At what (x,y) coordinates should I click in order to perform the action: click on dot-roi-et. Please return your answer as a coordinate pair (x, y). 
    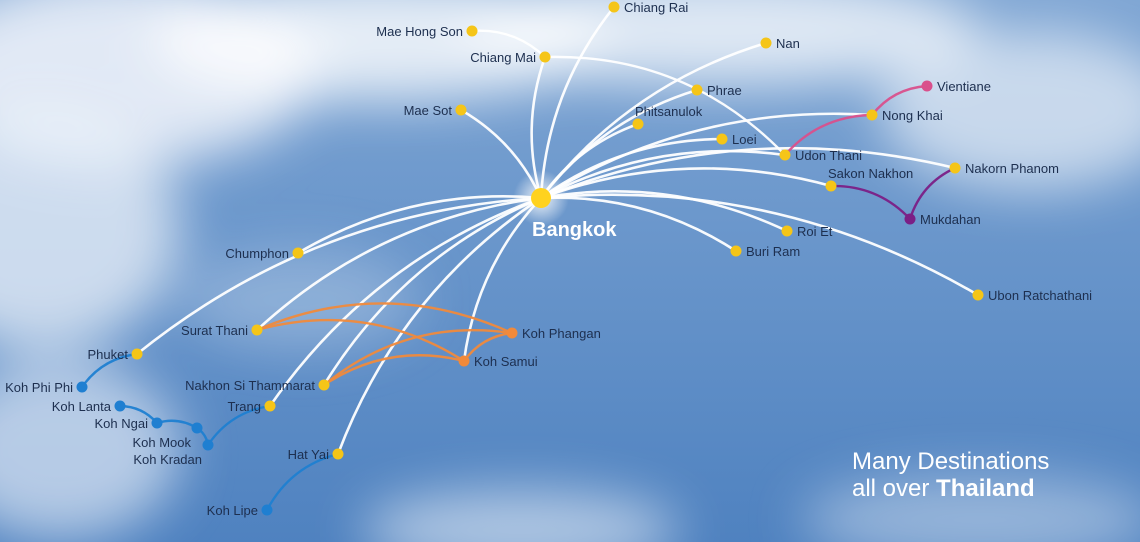
    Looking at the image, I should click on (787, 231).